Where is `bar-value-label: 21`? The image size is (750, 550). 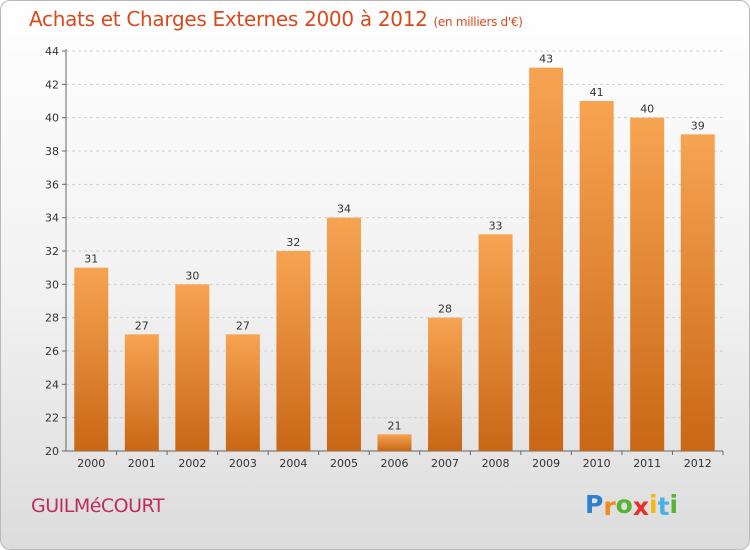
bar-value-label: 21 is located at coordinates (395, 425).